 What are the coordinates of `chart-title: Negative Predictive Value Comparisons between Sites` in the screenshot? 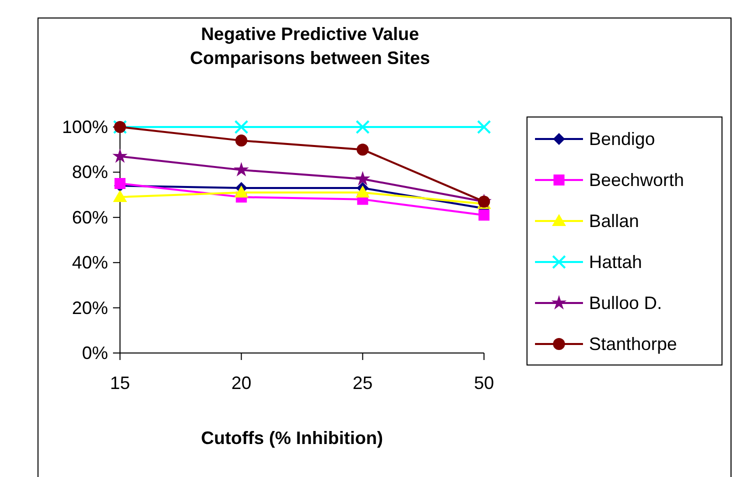 It's located at (310, 46).